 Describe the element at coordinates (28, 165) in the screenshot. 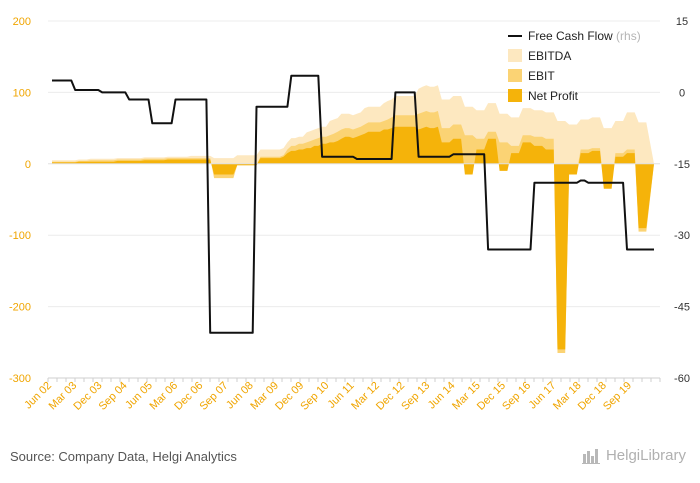

I see `y-left-tick-label: 0` at that location.